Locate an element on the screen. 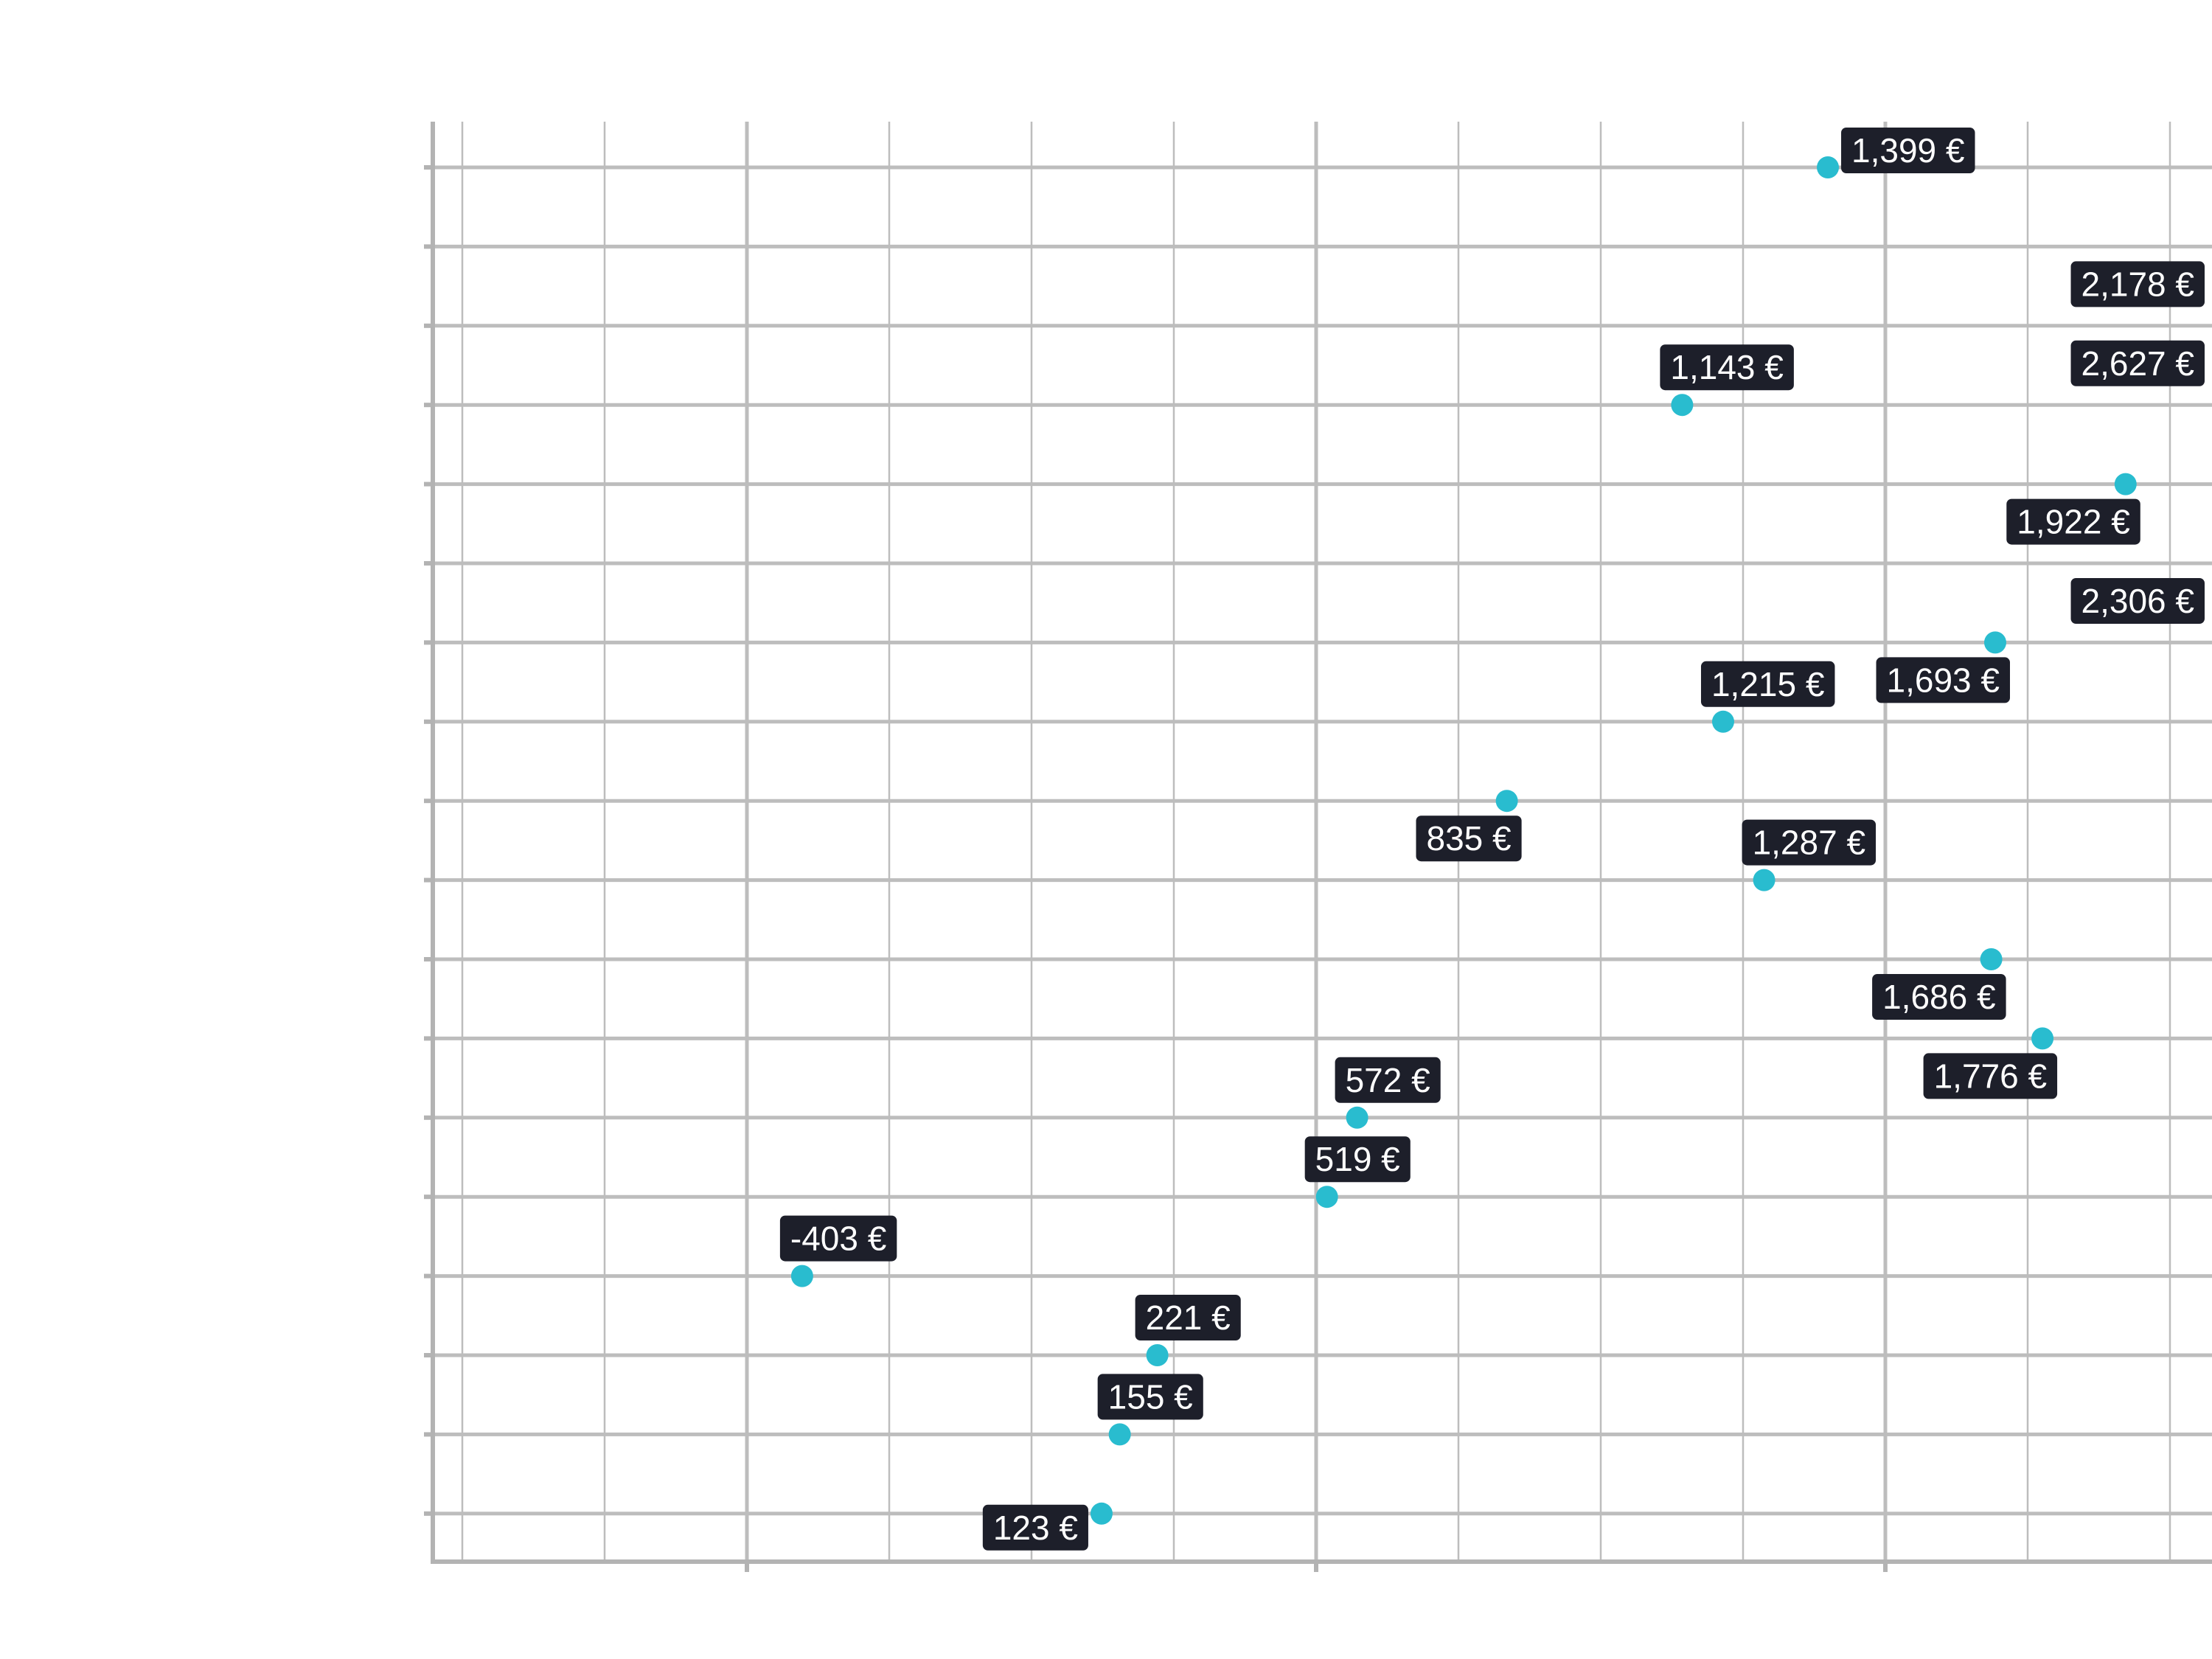  data-label-text: 1,693 € is located at coordinates (1943, 680).